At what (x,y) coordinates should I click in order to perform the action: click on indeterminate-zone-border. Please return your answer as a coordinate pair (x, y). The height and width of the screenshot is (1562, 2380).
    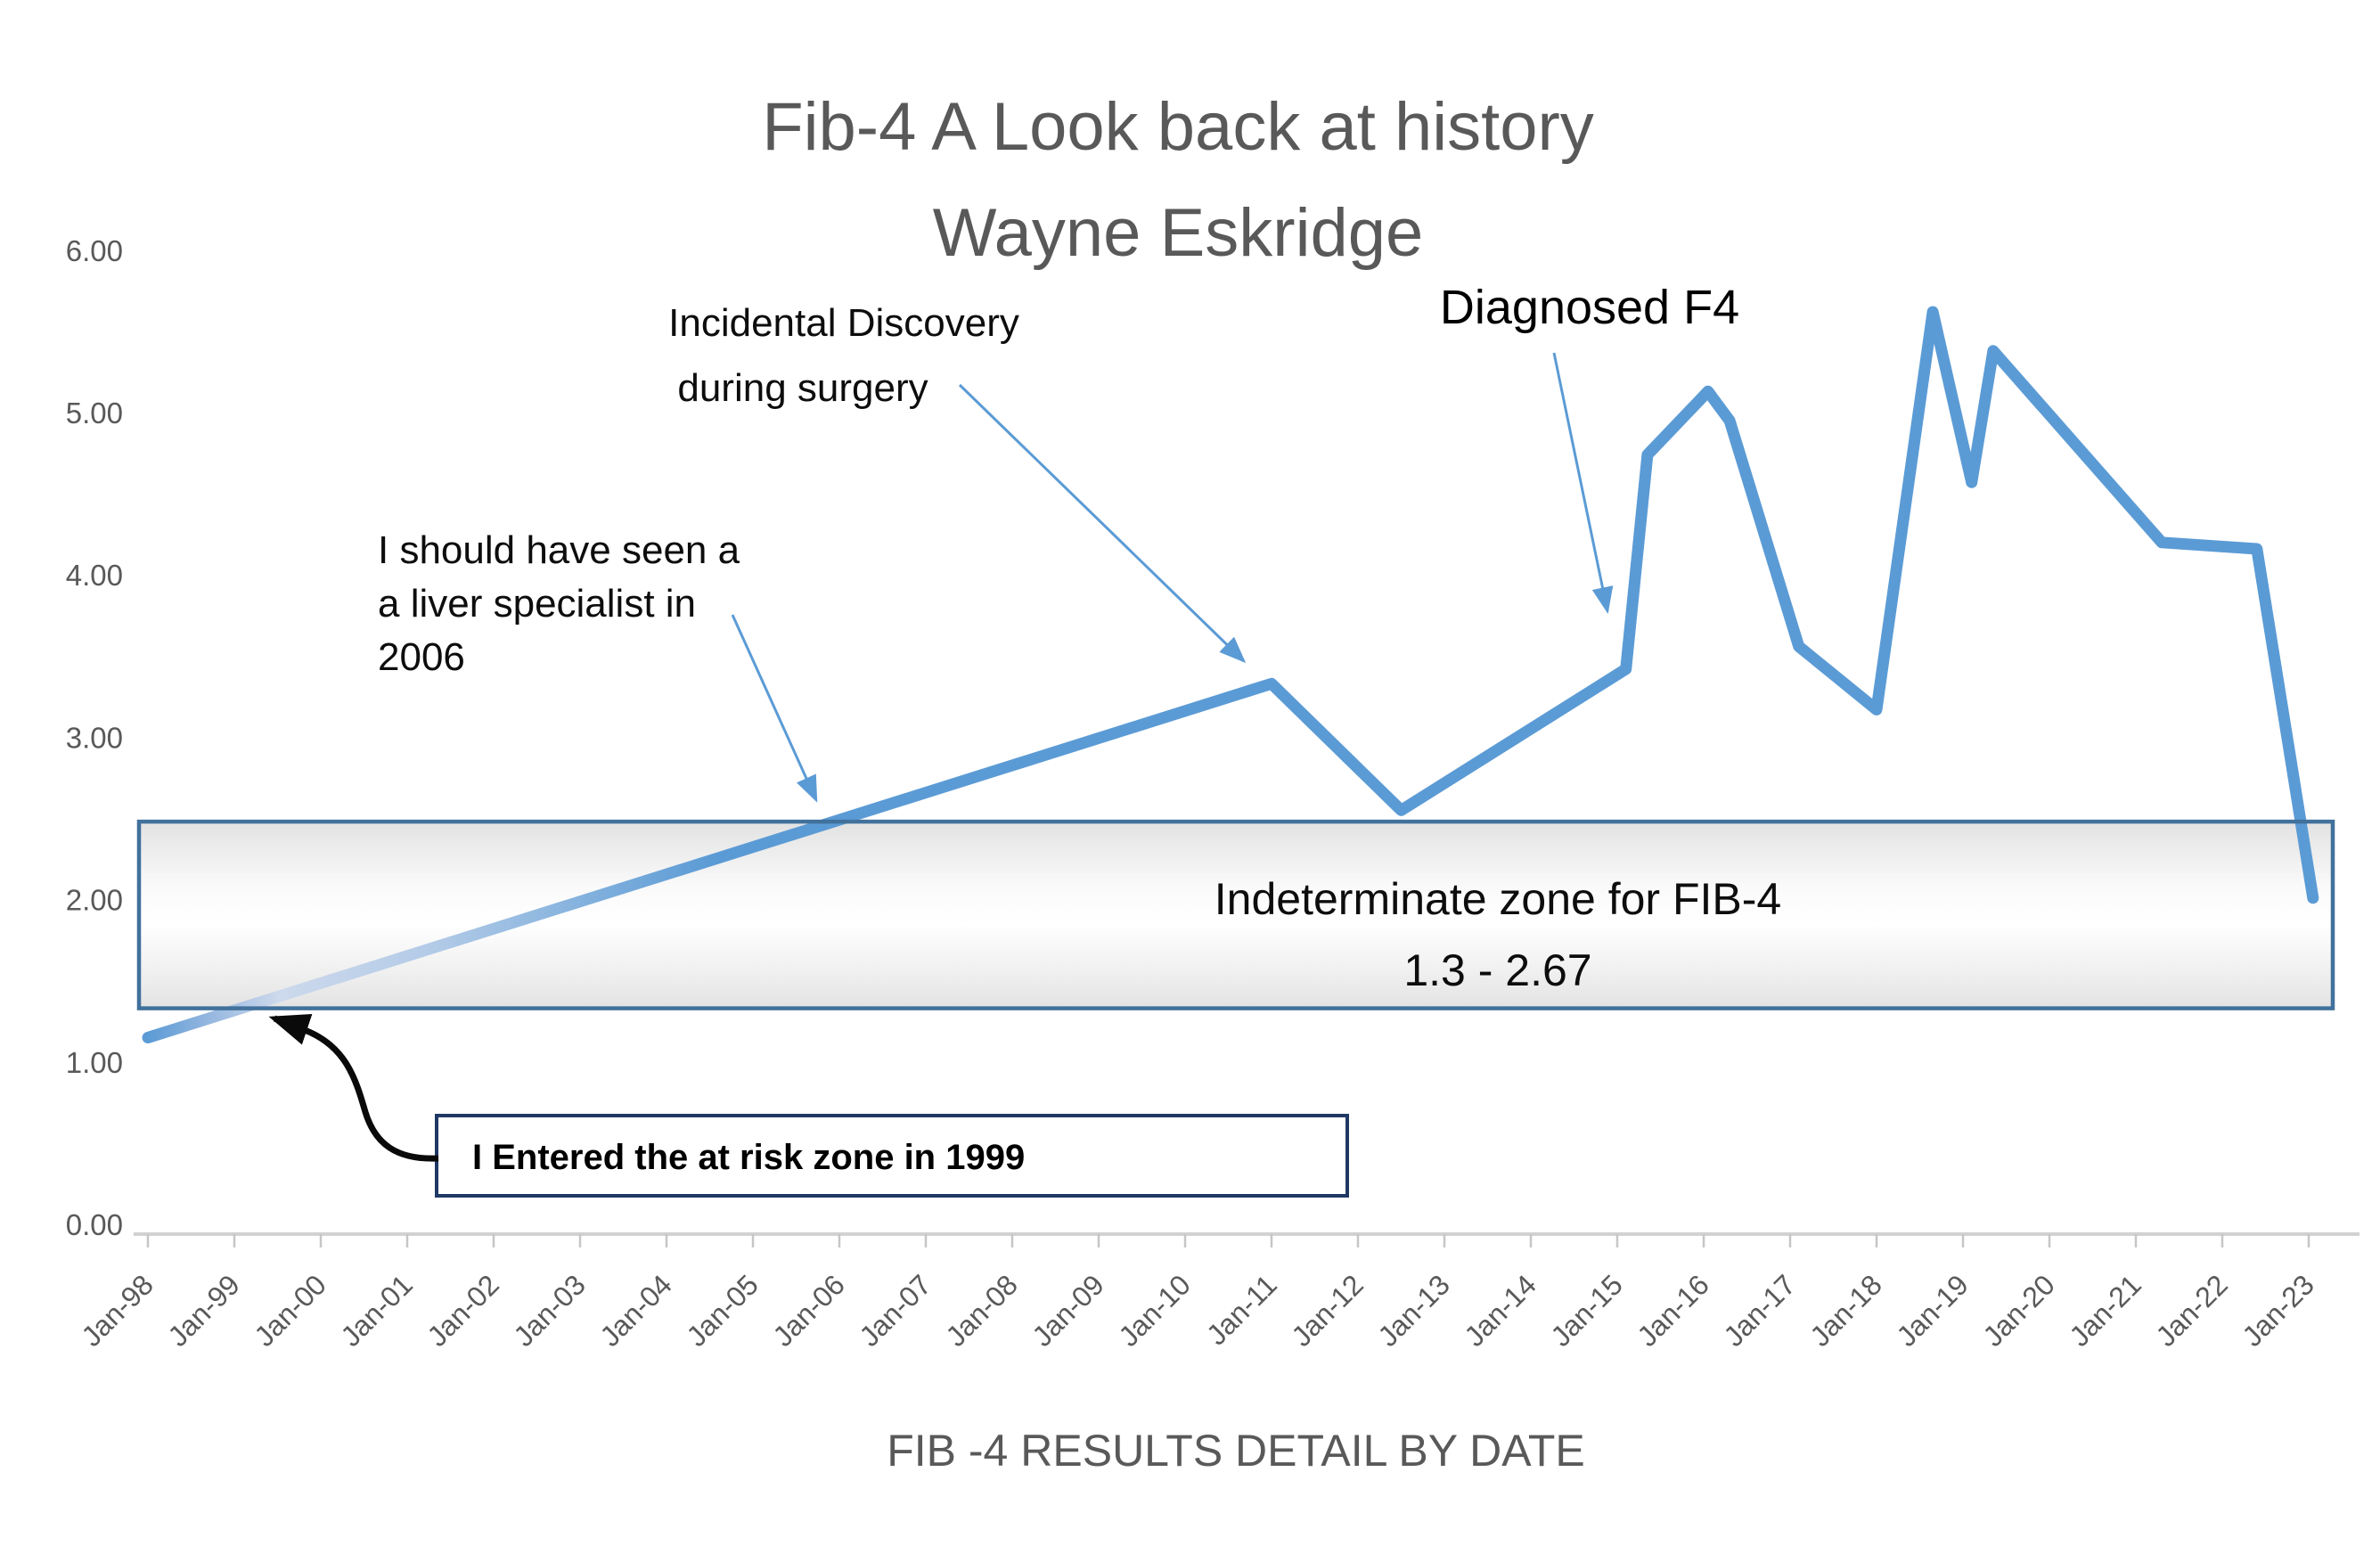
    Looking at the image, I should click on (1235, 914).